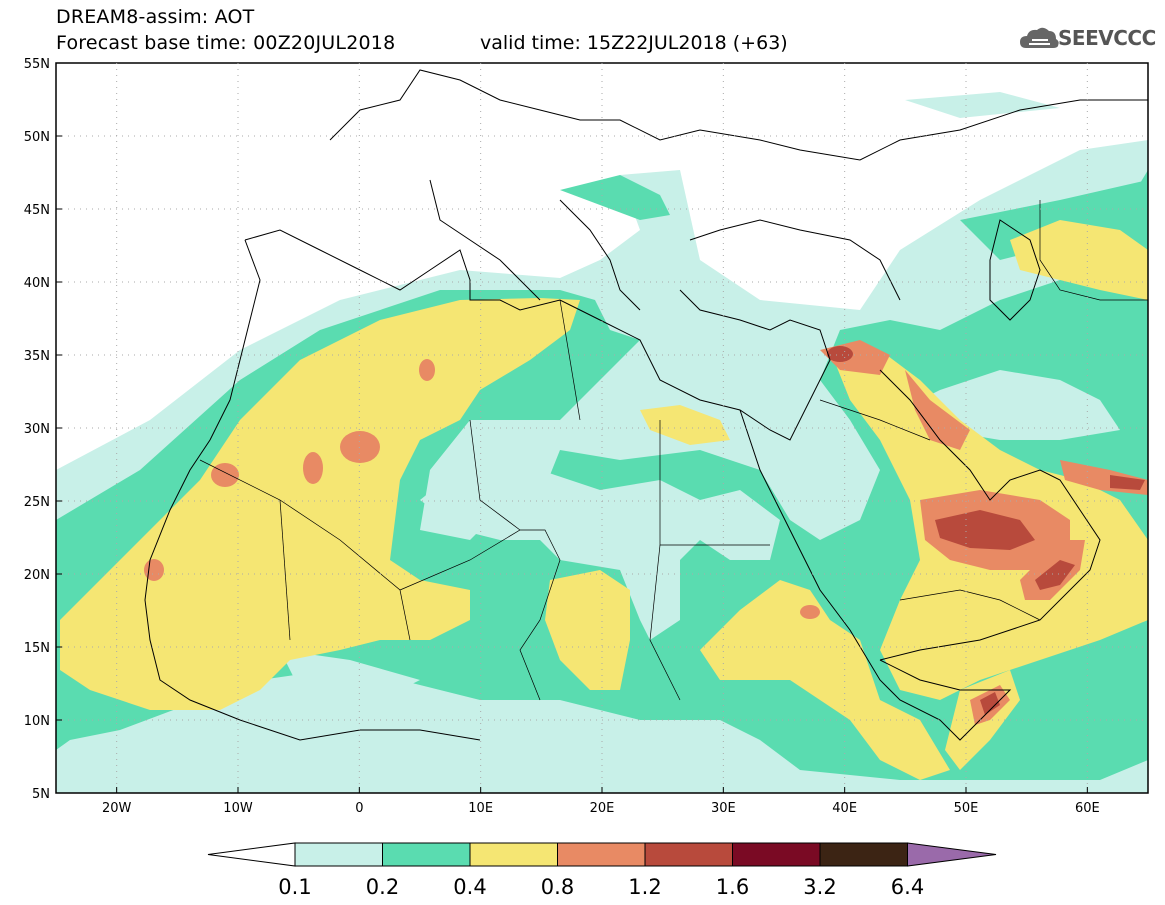  I want to click on lat-tick-label: 50N, so click(37, 137).